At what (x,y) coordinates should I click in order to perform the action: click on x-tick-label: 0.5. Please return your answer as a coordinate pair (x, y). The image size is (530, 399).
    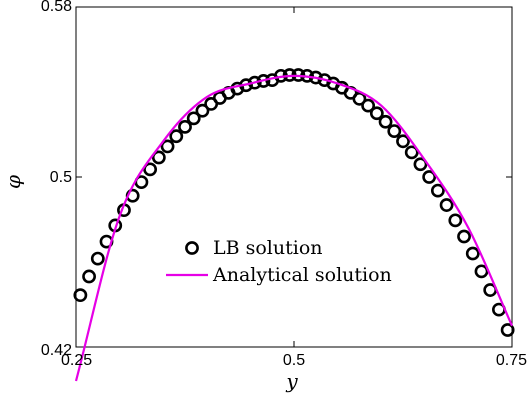
    Looking at the image, I should click on (294, 360).